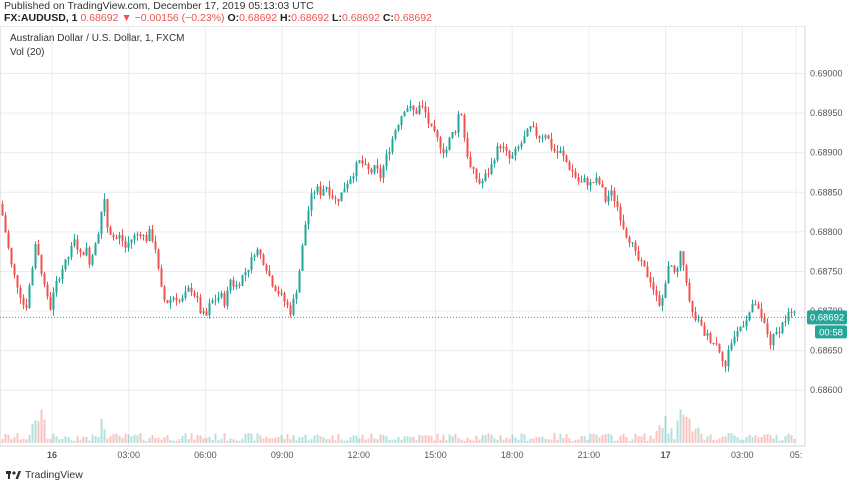 The image size is (852, 485). Describe the element at coordinates (286, 18) in the screenshot. I see `high-label: H:` at that location.